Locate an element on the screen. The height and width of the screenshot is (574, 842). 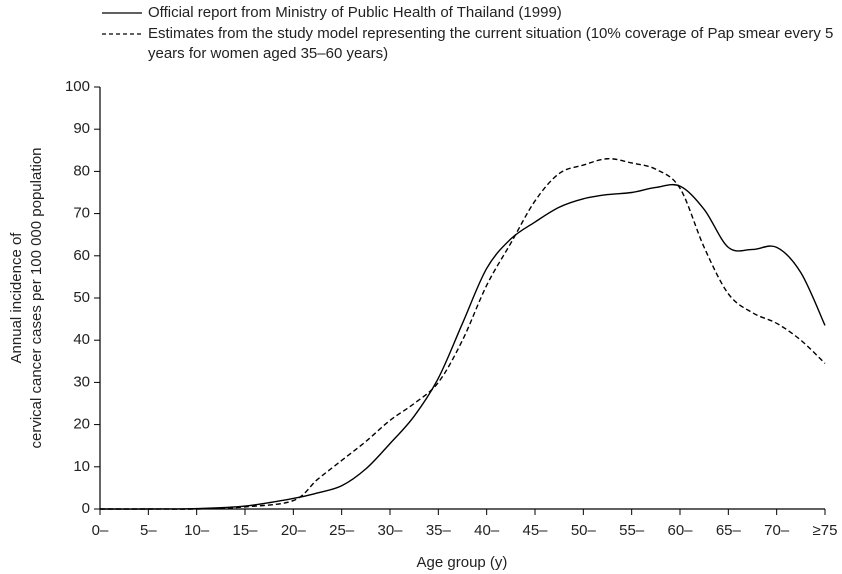
y-tick-label: 80 is located at coordinates (81, 170).